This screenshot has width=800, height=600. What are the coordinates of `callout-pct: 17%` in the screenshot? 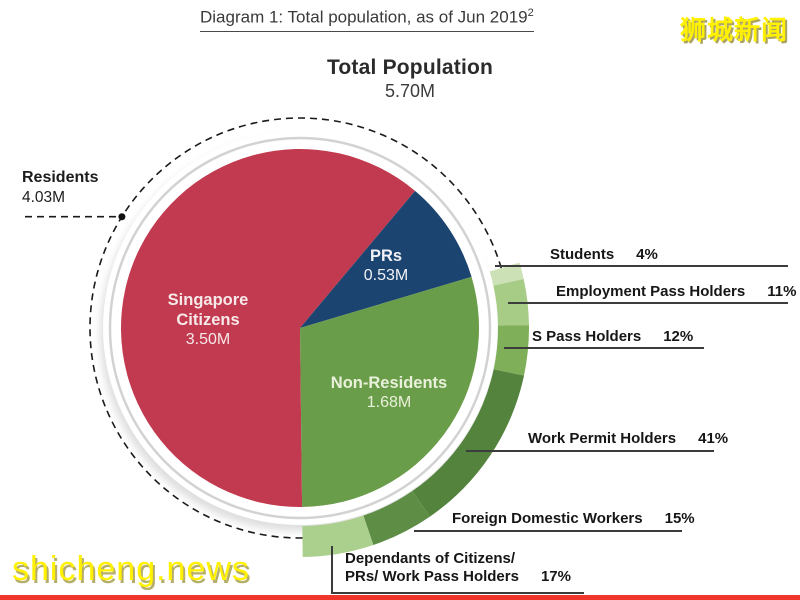 It's located at (555, 576).